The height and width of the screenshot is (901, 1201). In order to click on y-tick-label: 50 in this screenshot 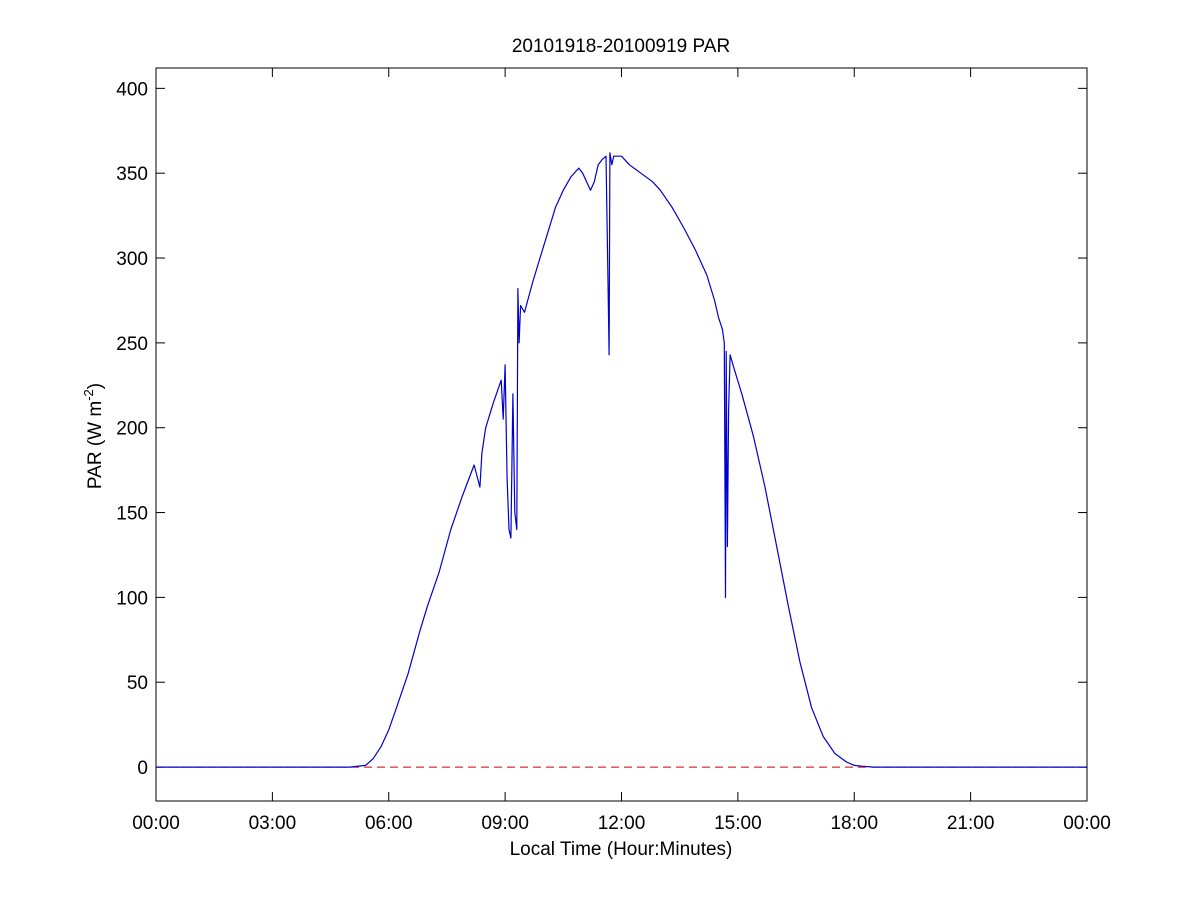, I will do `click(137, 683)`.